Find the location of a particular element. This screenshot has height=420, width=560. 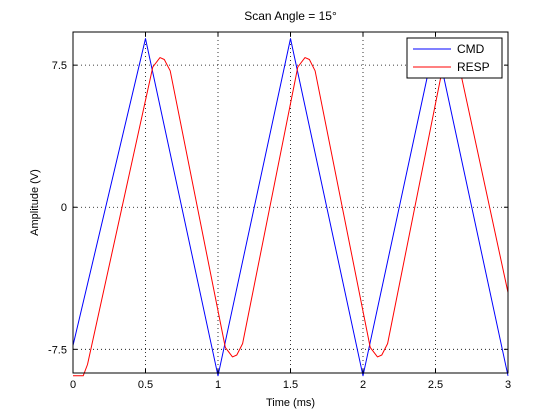

legend-box is located at coordinates (454, 58).